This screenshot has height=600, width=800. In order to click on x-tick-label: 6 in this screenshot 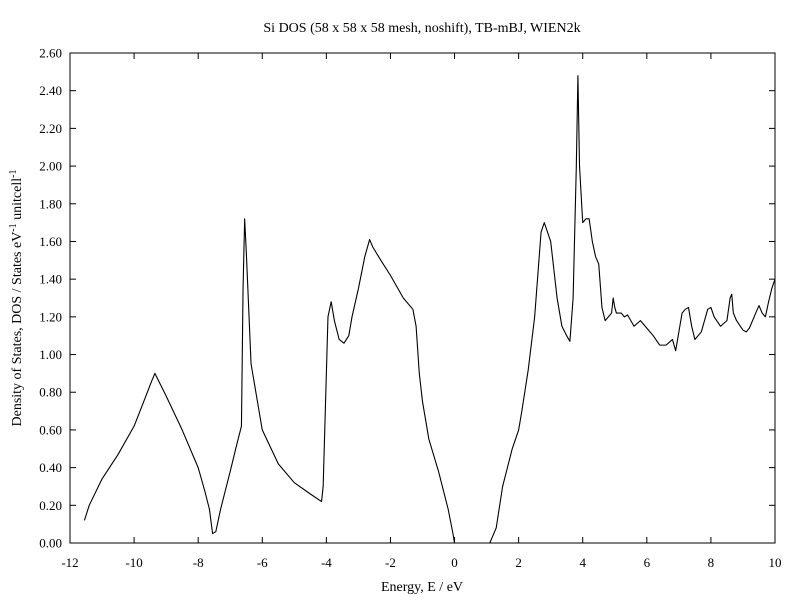, I will do `click(647, 562)`.